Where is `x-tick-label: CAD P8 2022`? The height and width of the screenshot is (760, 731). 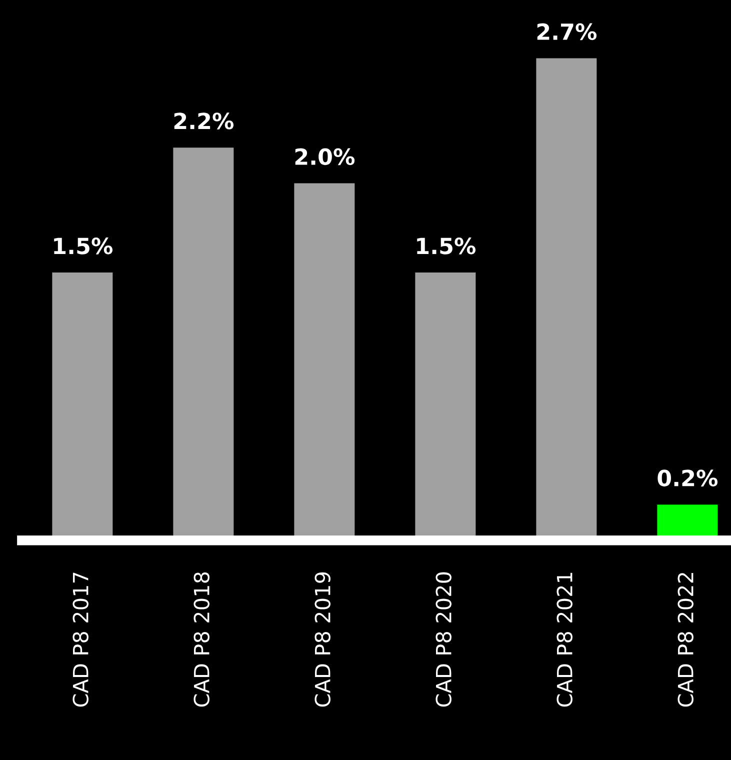
x-tick-label: CAD P8 2022 is located at coordinates (686, 640).